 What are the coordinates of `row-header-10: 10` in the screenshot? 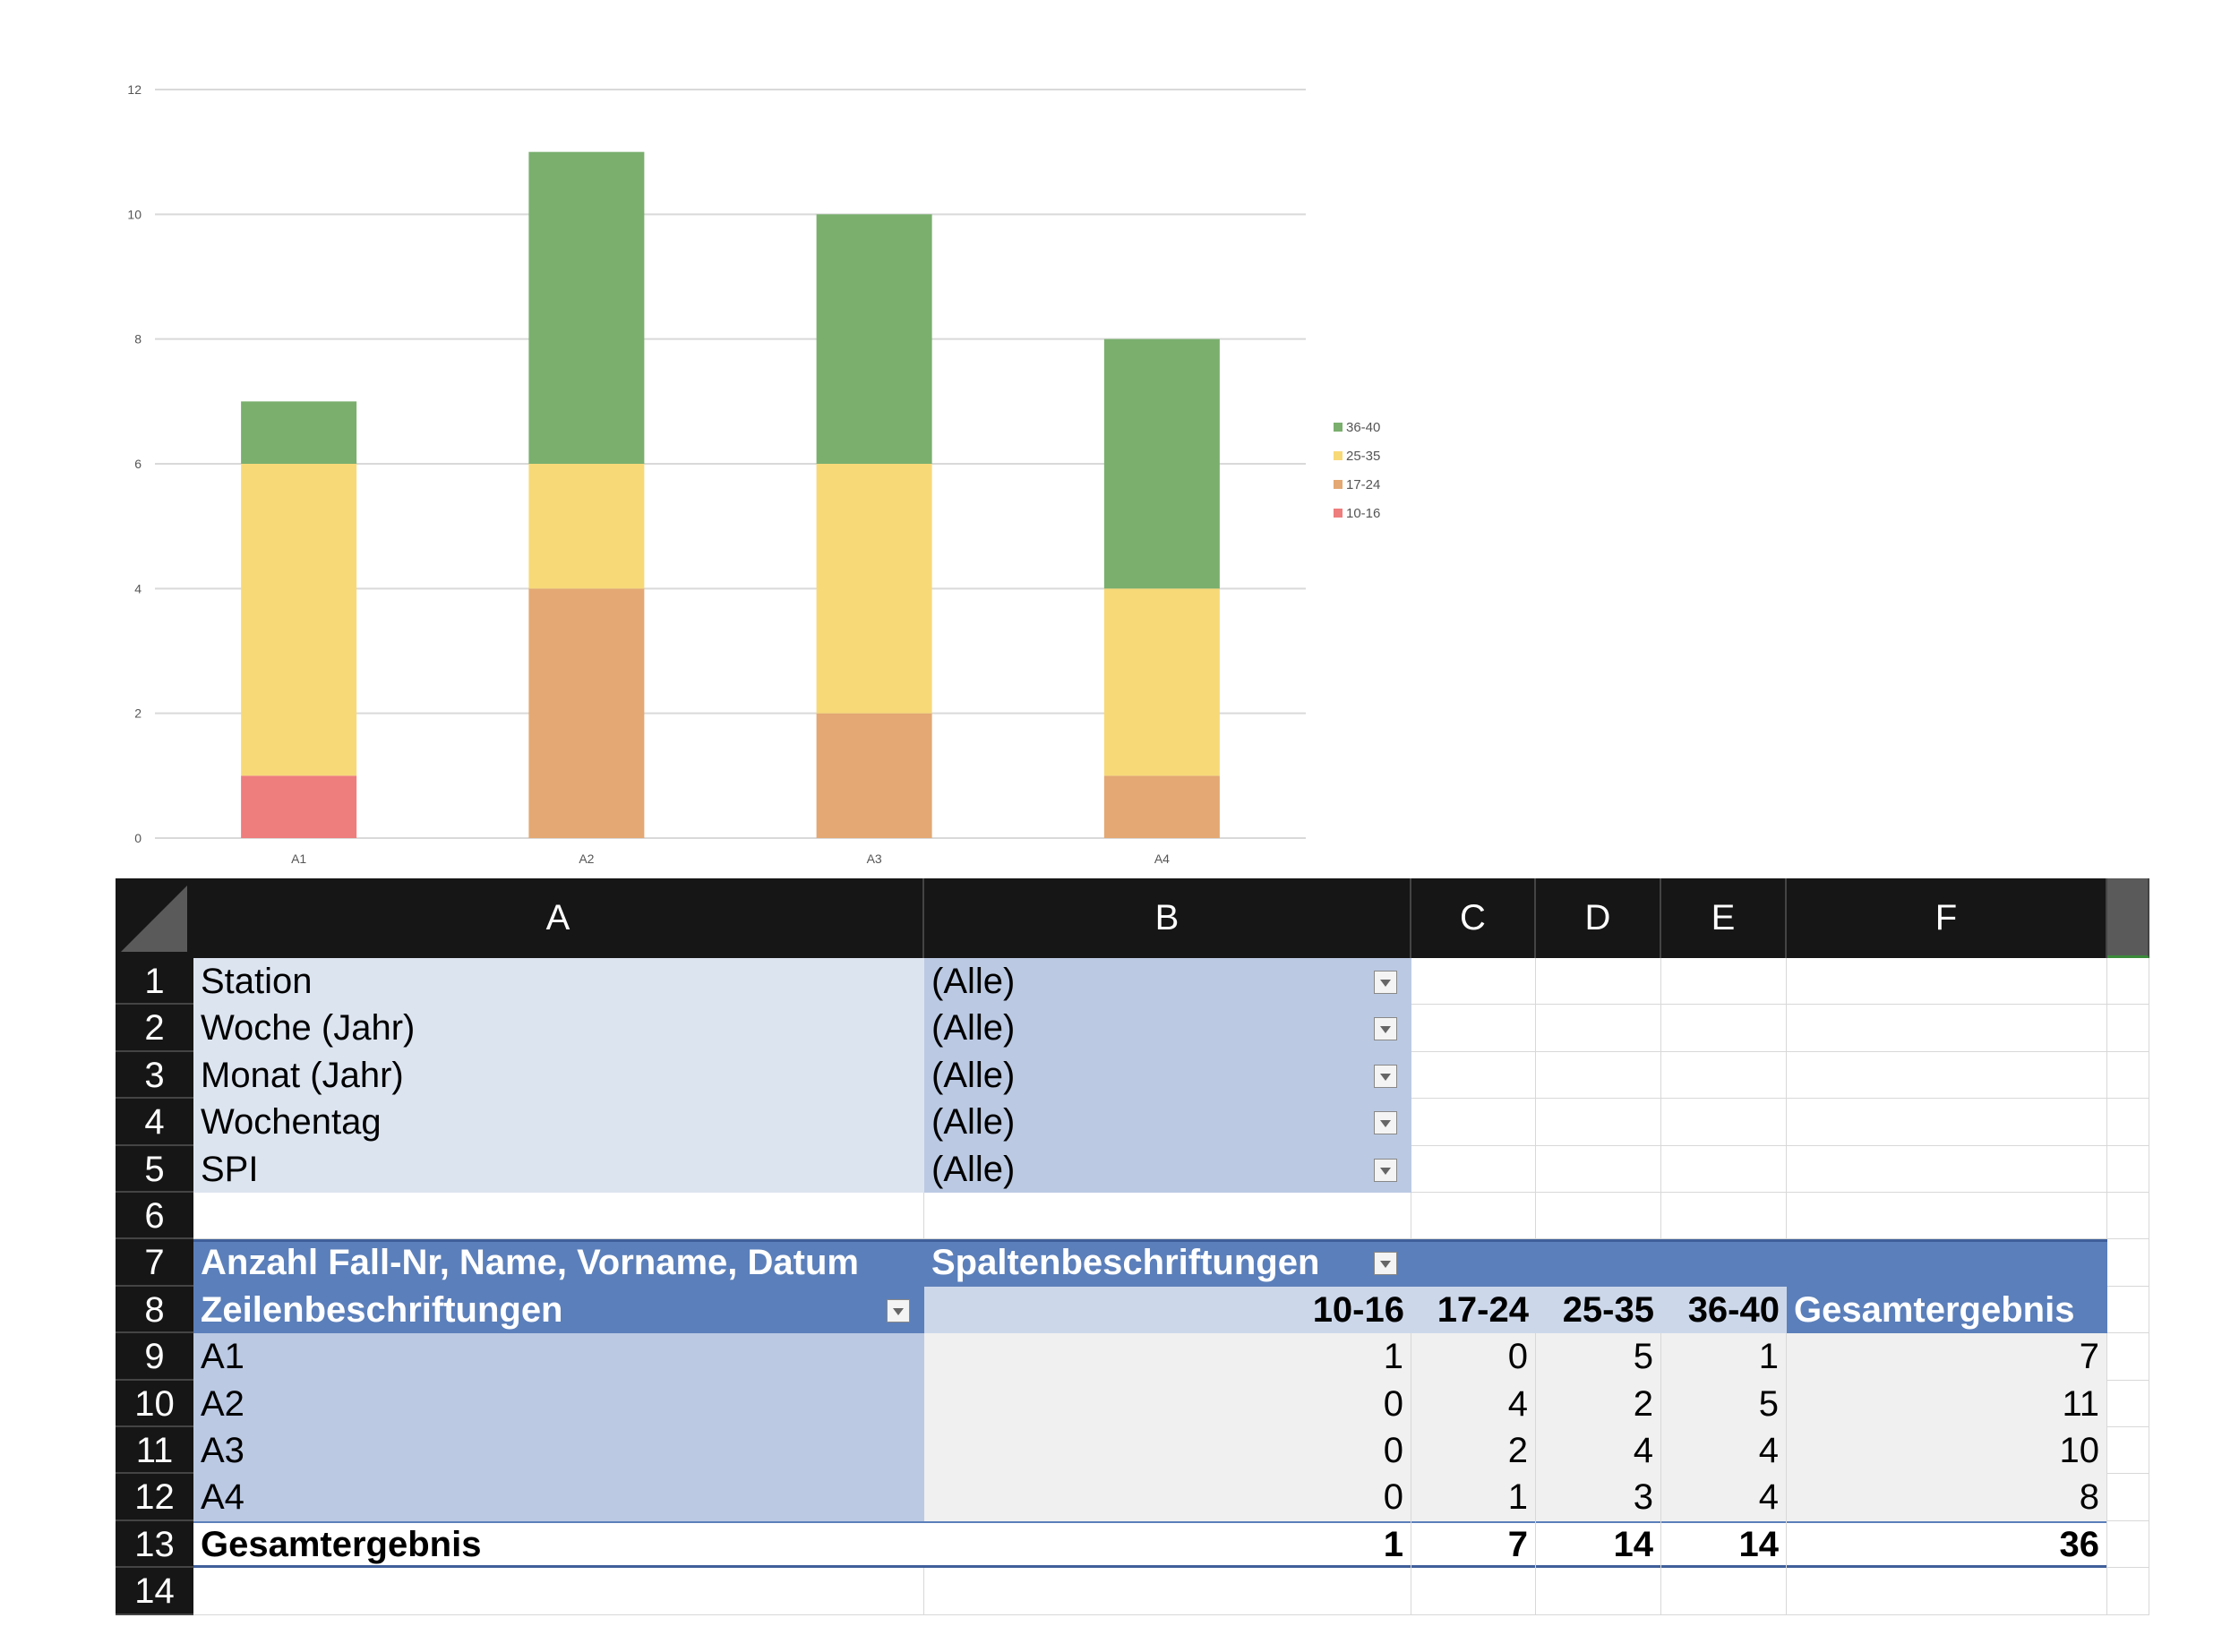 It's located at (154, 1403).